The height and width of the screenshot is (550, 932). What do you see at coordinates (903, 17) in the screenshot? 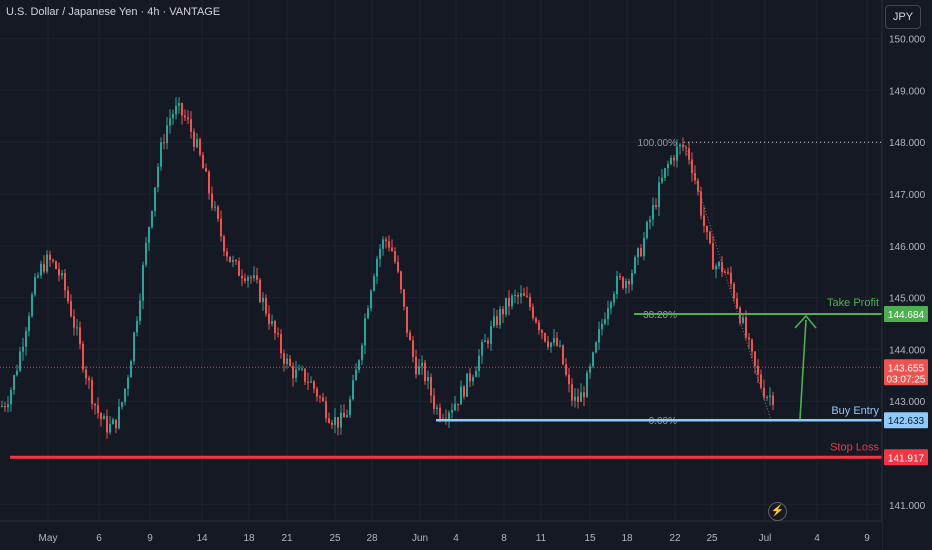
I see `currency-button: JPY` at bounding box center [903, 17].